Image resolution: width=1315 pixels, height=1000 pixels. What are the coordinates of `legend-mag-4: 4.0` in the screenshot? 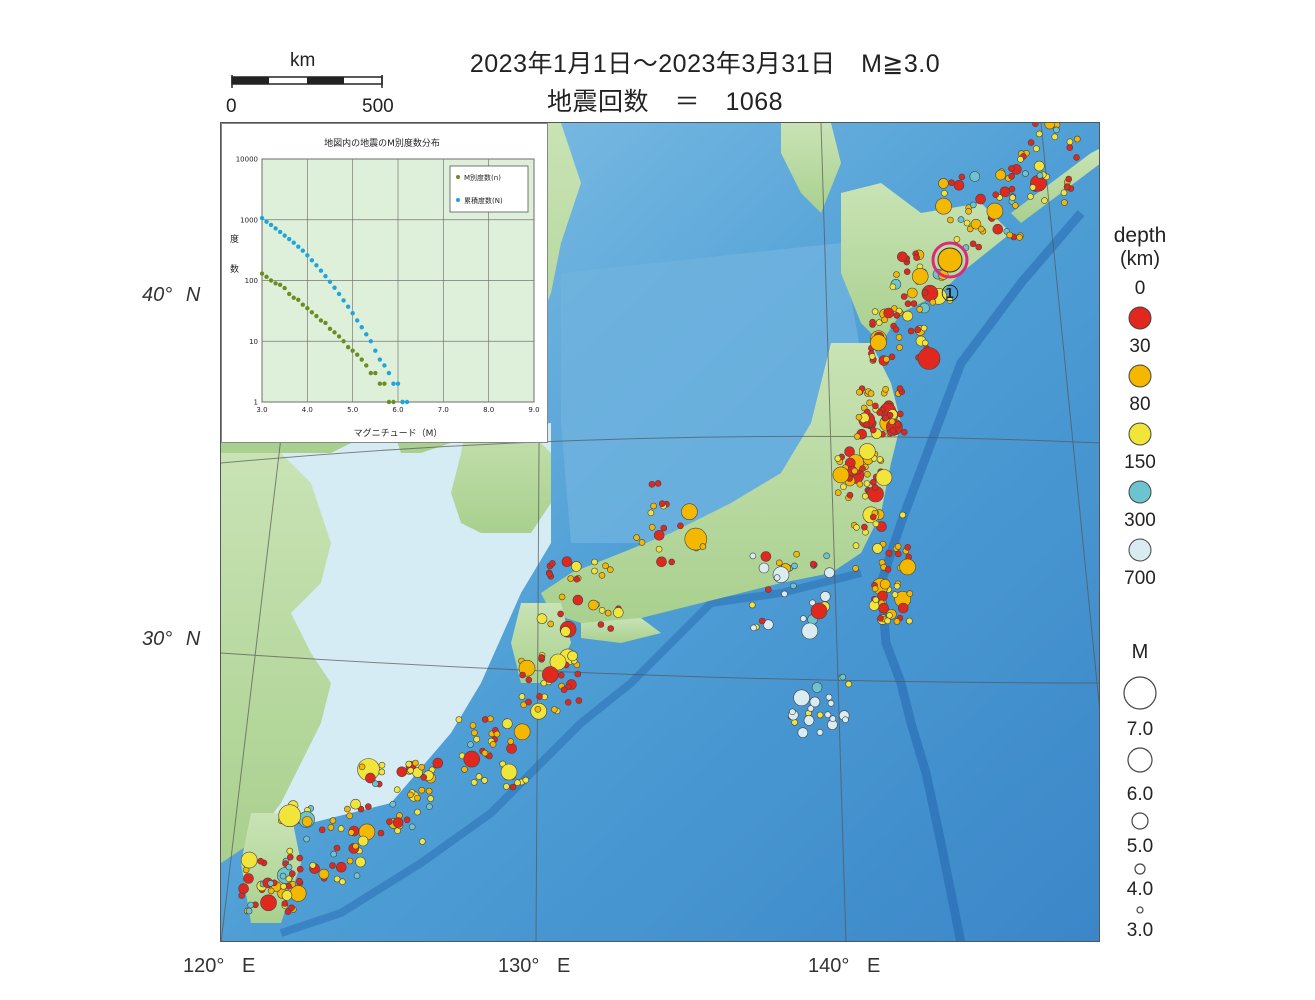 It's located at (1140, 889).